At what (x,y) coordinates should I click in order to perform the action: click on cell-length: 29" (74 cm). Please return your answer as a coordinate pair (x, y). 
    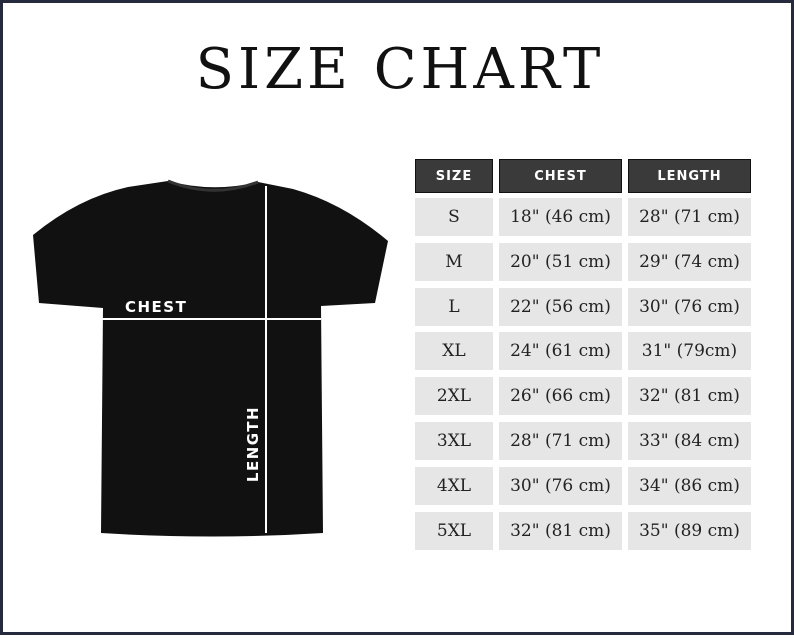
    Looking at the image, I should click on (689, 261).